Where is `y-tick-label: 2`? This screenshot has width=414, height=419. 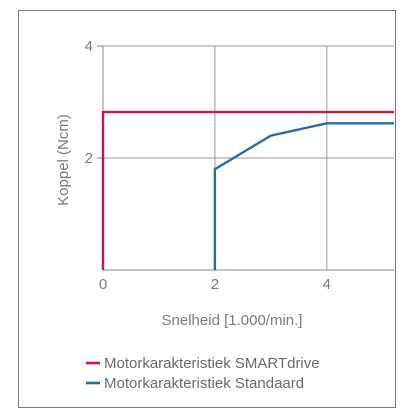 y-tick-label: 2 is located at coordinates (89, 158).